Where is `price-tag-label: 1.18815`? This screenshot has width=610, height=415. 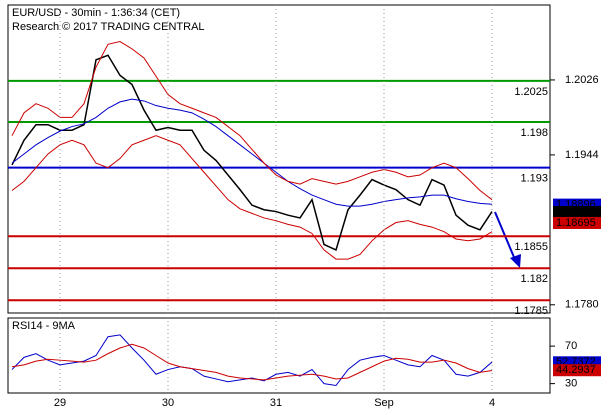
price-tag-label: 1.18815 is located at coordinates (576, 212).